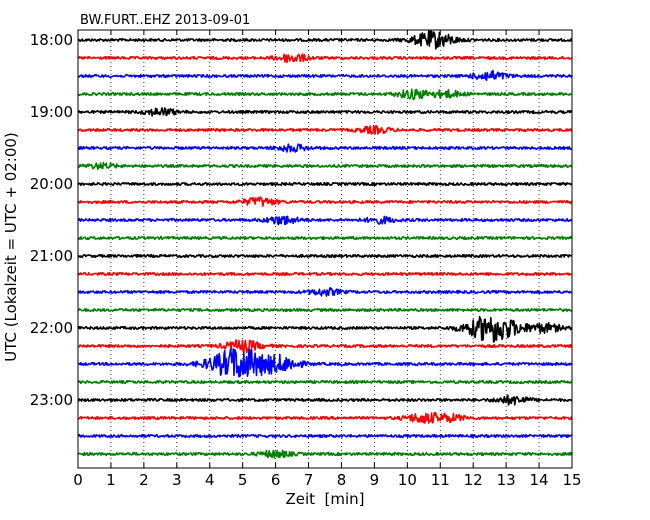  Describe the element at coordinates (325, 184) in the screenshot. I see `trace-2000` at that location.